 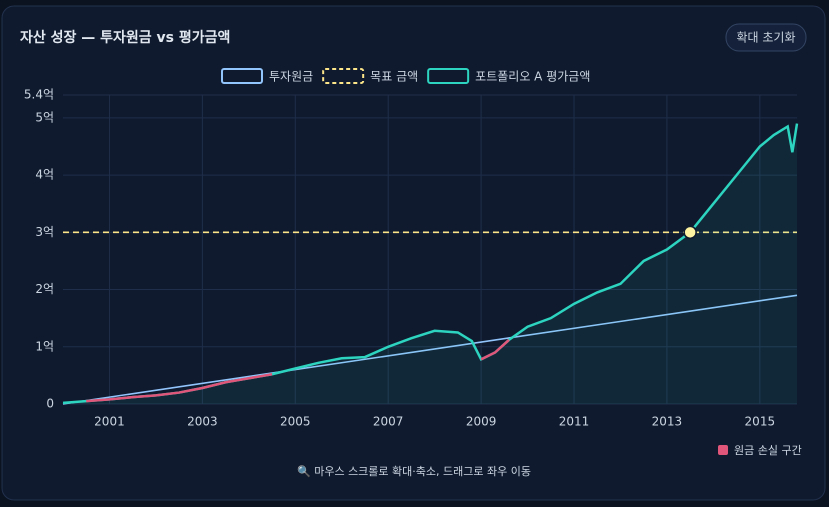 I want to click on reset-button-label: 확대 초기화, so click(x=765, y=38).